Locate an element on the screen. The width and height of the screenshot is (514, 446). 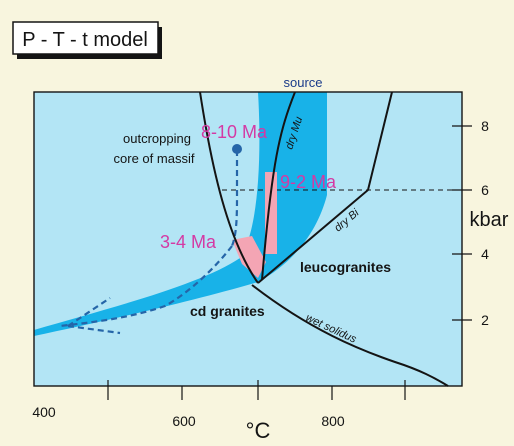
label-source: source is located at coordinates (302, 82).